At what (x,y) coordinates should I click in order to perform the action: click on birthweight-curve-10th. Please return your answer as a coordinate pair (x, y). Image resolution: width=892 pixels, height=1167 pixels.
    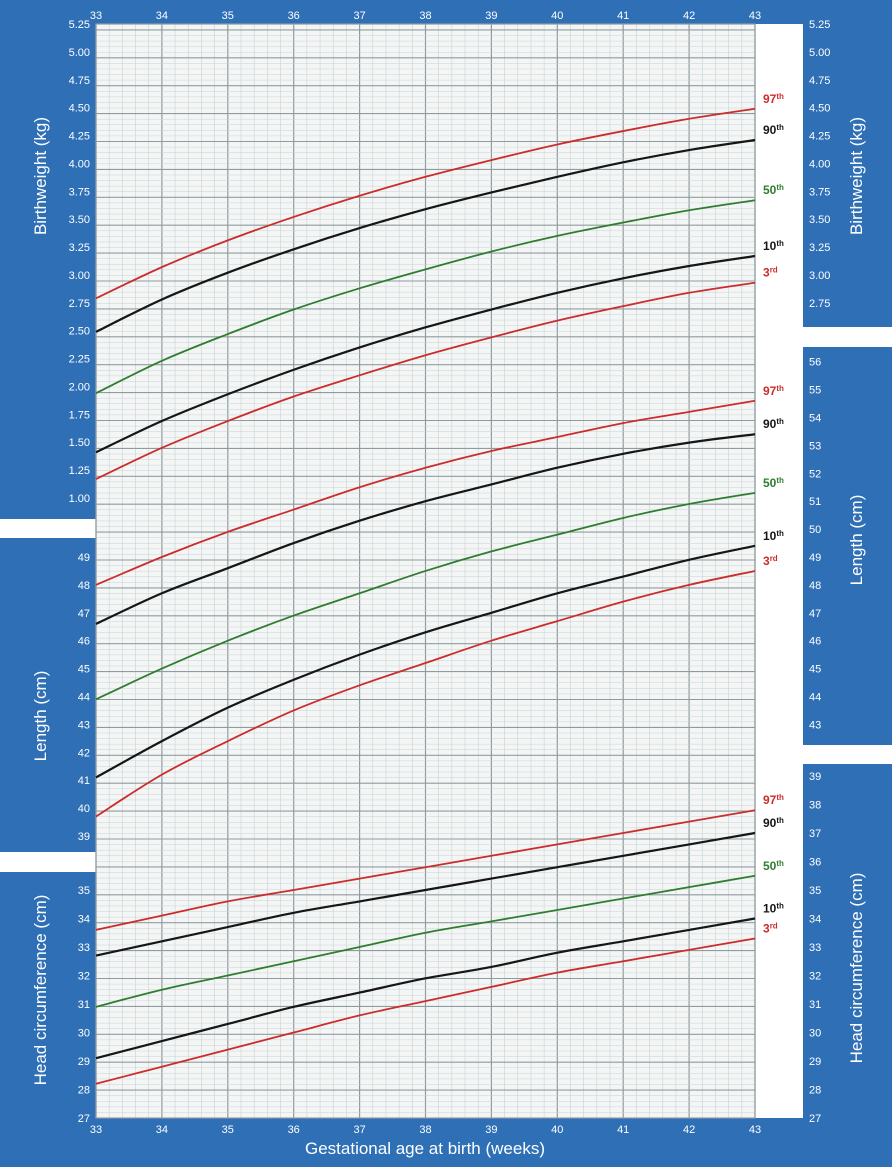
    Looking at the image, I should click on (425, 354).